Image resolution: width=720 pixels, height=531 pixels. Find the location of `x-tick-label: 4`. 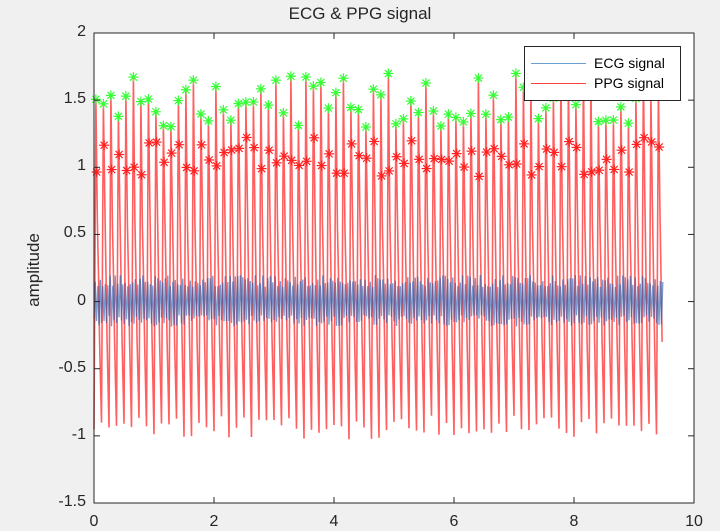

x-tick-label: 4 is located at coordinates (334, 521).